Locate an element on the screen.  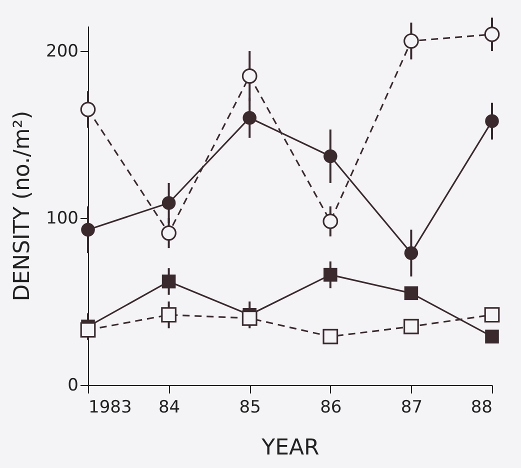
y-tick-label: 0 is located at coordinates (73, 386).